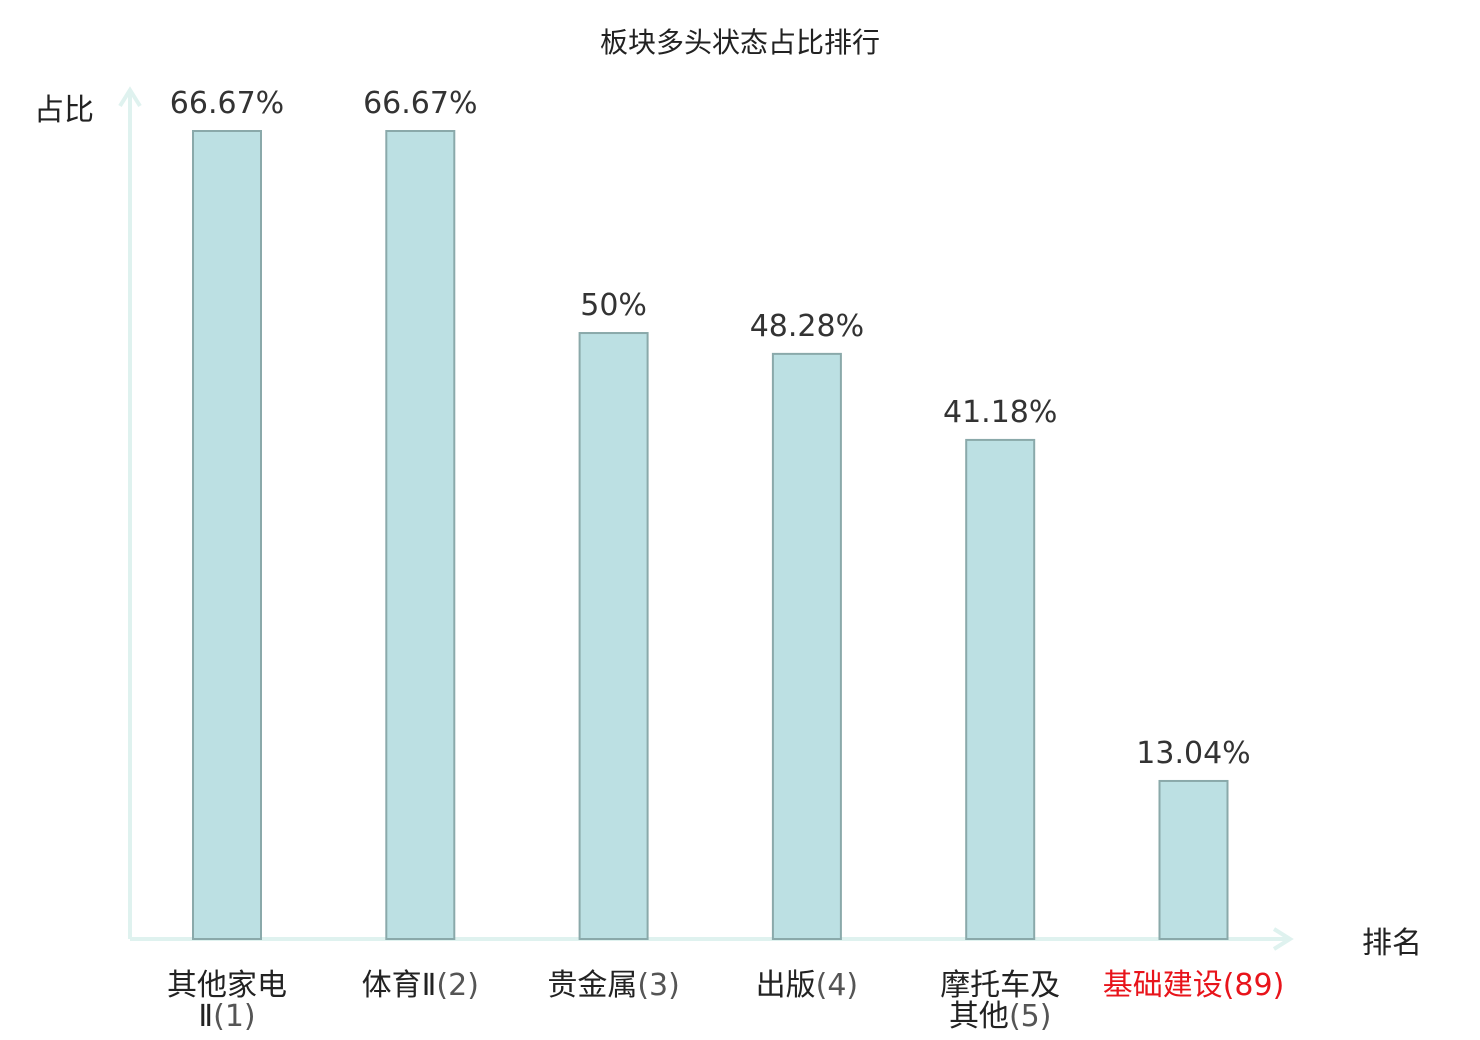 Image resolution: width=1480 pixels, height=1040 pixels. I want to click on y-axis-label: 占比, so click(64, 110).